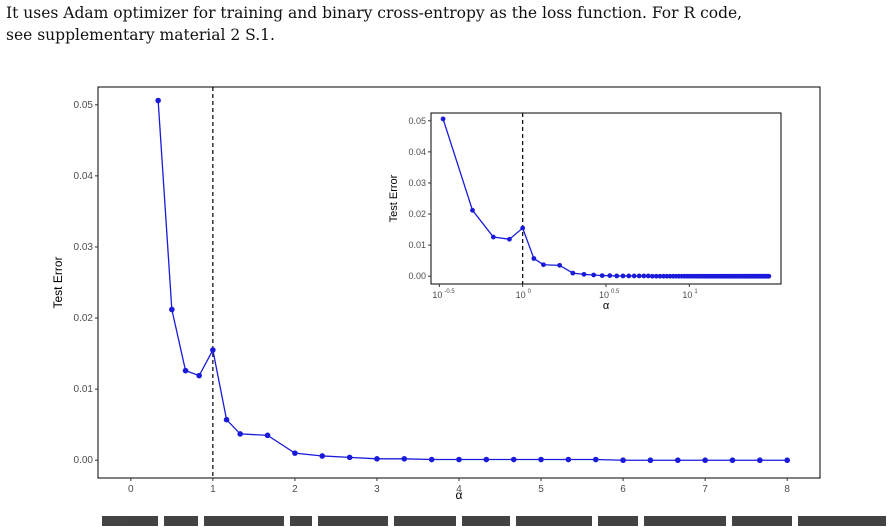 Image resolution: width=894 pixels, height=528 pixels. Describe the element at coordinates (449, 292) in the screenshot. I see `inset-x-tick-exponent: -0.5` at that location.